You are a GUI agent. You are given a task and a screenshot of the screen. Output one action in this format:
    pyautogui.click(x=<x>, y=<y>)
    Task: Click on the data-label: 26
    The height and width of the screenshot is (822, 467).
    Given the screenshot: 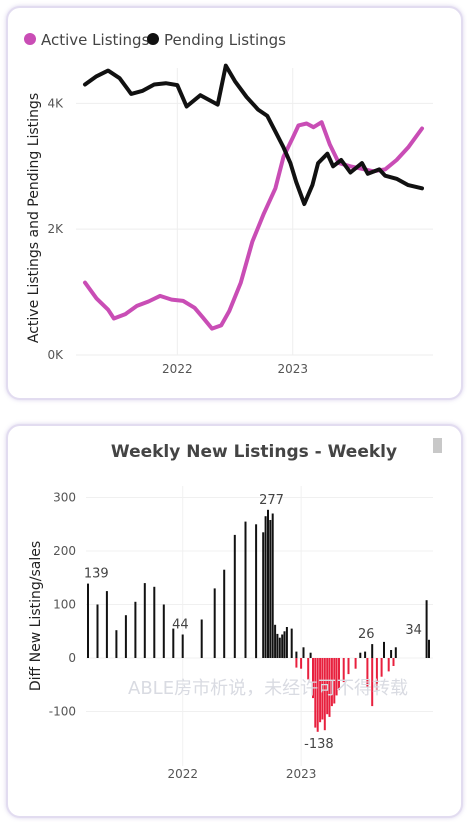 What is the action you would take?
    pyautogui.click(x=366, y=634)
    